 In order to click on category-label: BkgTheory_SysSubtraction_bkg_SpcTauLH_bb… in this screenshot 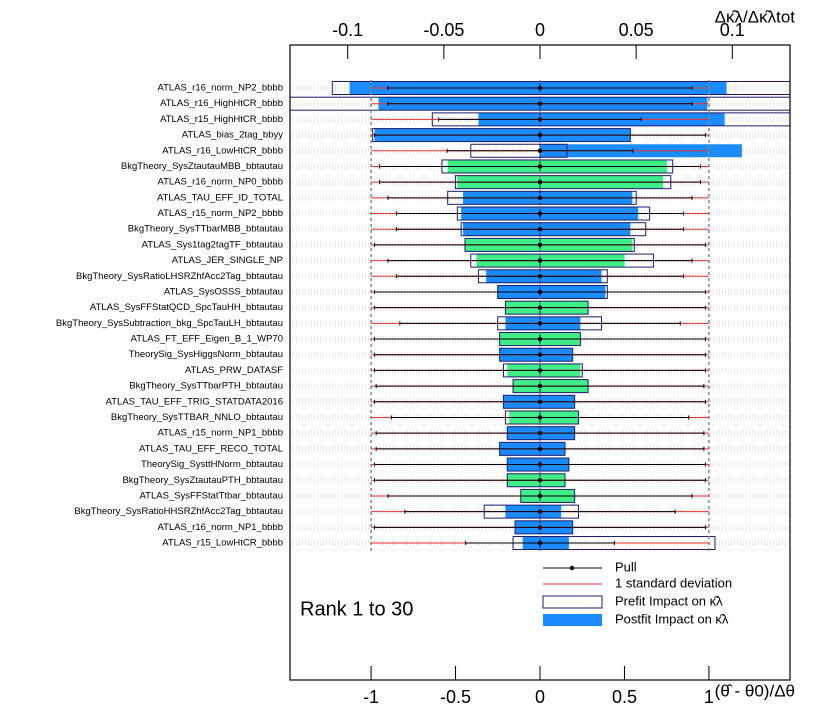, I will do `click(169, 323)`.